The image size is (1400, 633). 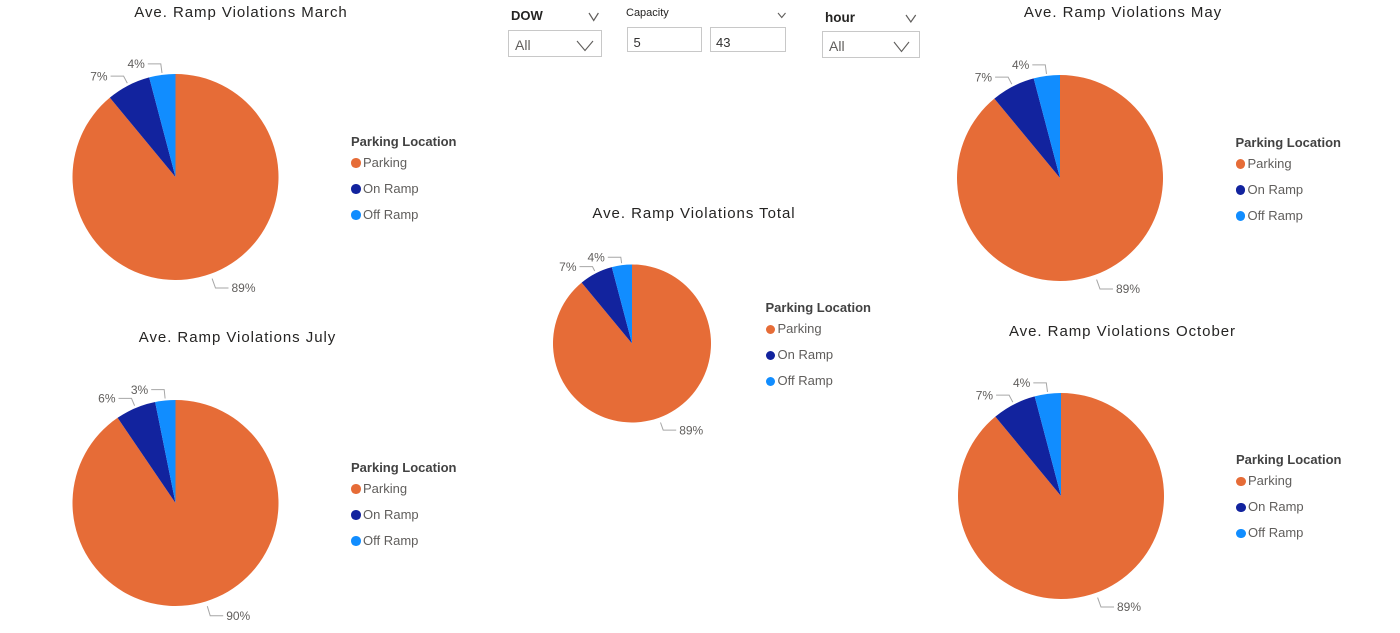 I want to click on svg-text: 90%, so click(x=238, y=616).